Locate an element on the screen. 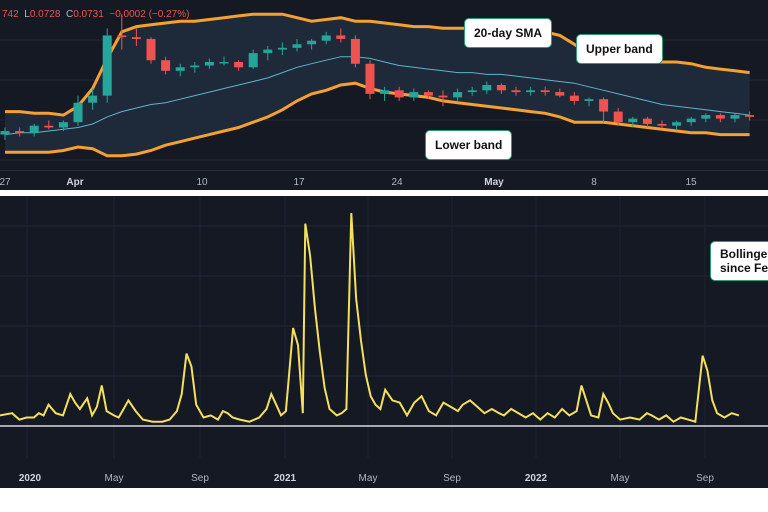  ohlc-legend: 742 L0.0728 C0.0731 −0.0002 (−0.27%) is located at coordinates (95, 14).